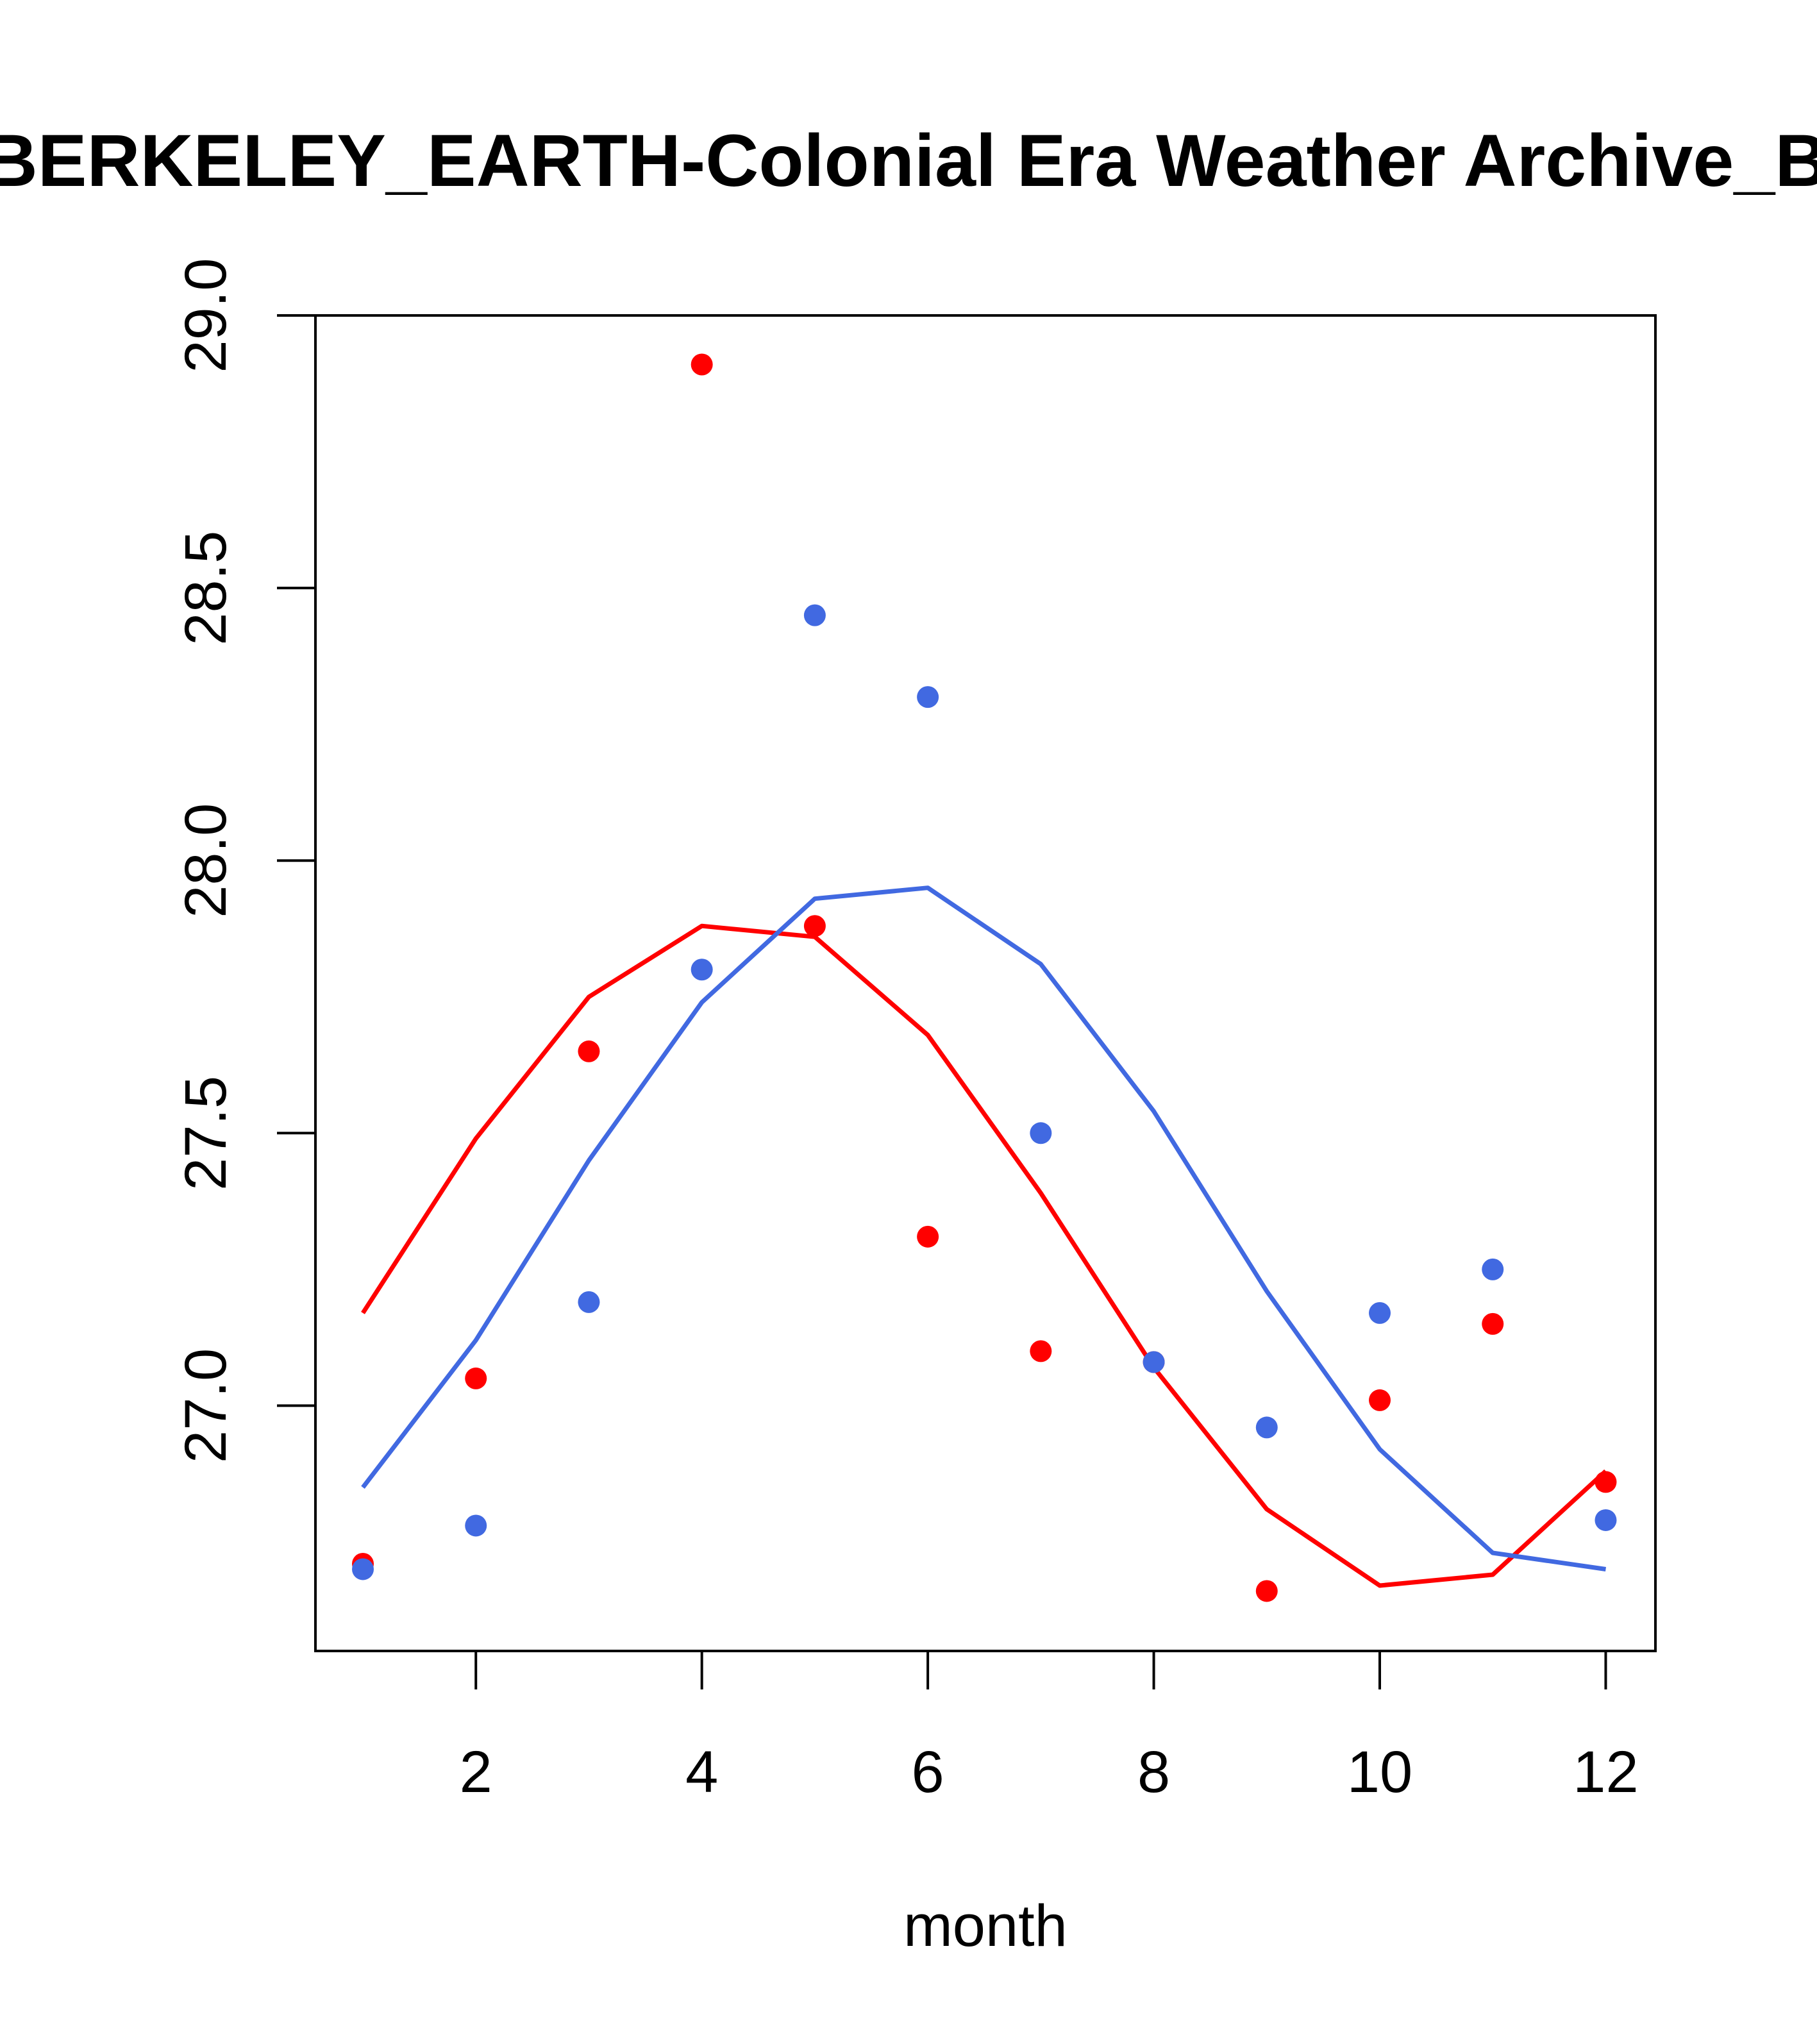 This screenshot has width=1817, height=2044. What do you see at coordinates (1153, 1772) in the screenshot?
I see `x-tick-label-3: 8` at bounding box center [1153, 1772].